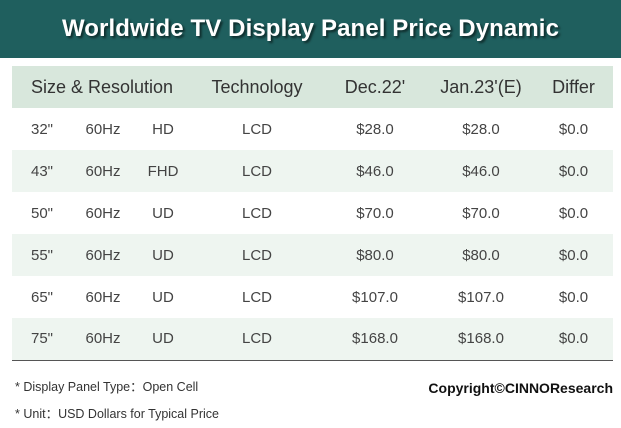 The height and width of the screenshot is (428, 621). Describe the element at coordinates (312, 171) in the screenshot. I see `table-row: 43" 60Hz FHD LCD $46.0 $46.0 $0.0` at that location.